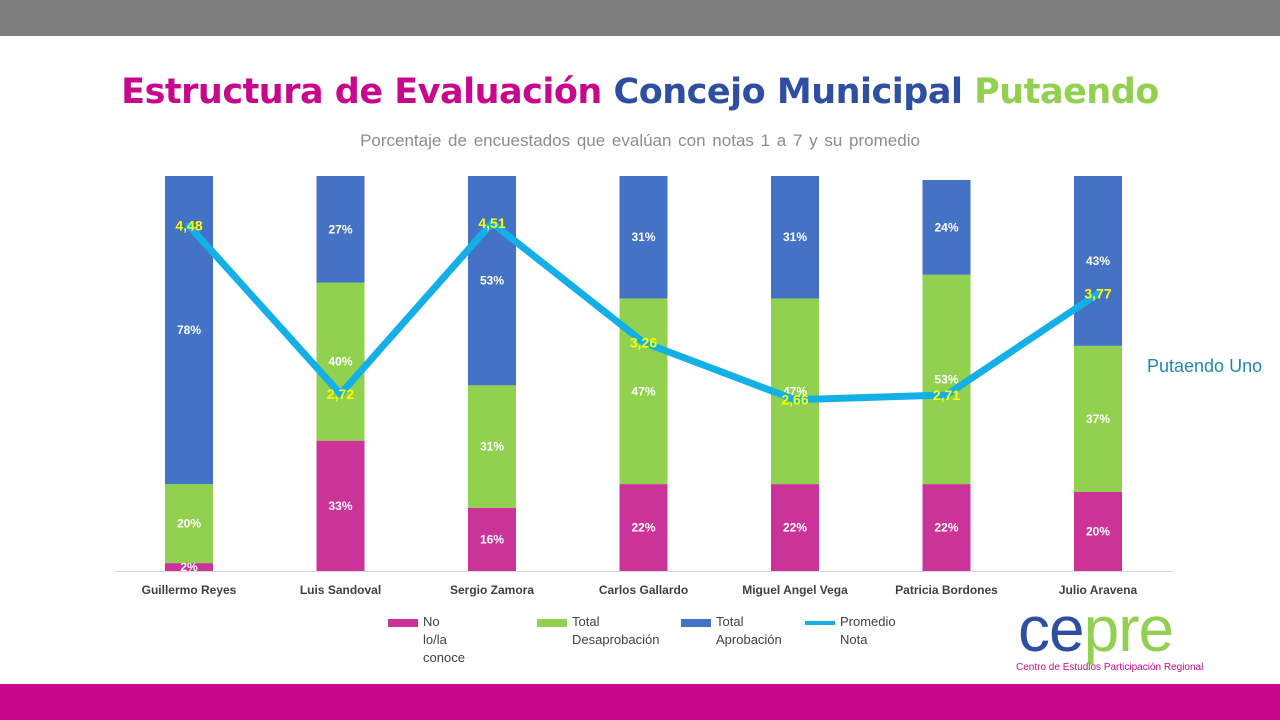 This screenshot has width=1280, height=720. What do you see at coordinates (640, 702) in the screenshot?
I see `bottom-band` at bounding box center [640, 702].